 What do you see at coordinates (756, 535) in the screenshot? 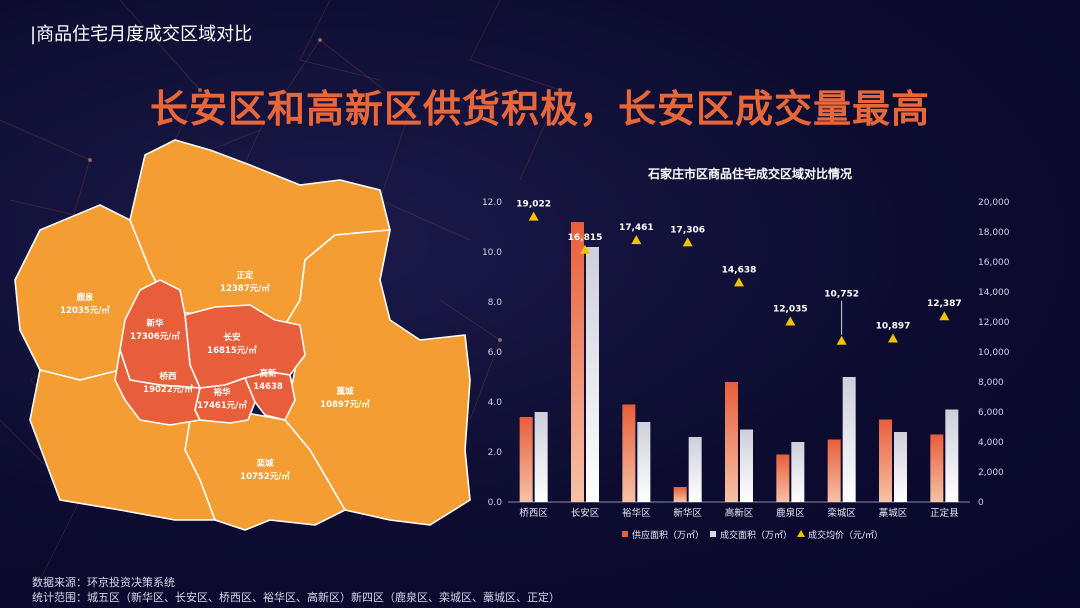
I see `legend-label: 成交面积（万㎡）` at bounding box center [756, 535].